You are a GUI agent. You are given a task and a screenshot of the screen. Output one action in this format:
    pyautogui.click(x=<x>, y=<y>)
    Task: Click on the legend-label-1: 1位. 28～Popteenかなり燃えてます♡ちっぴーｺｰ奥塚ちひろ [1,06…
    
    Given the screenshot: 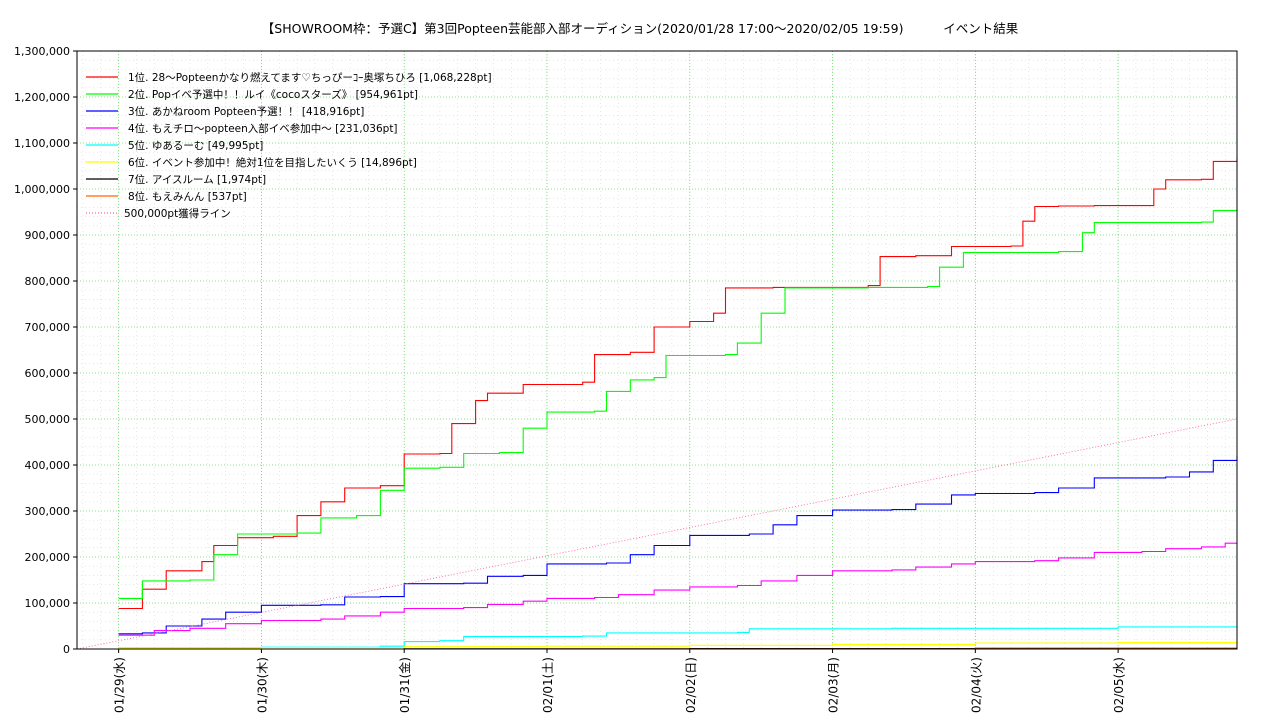 What is the action you would take?
    pyautogui.click(x=310, y=77)
    